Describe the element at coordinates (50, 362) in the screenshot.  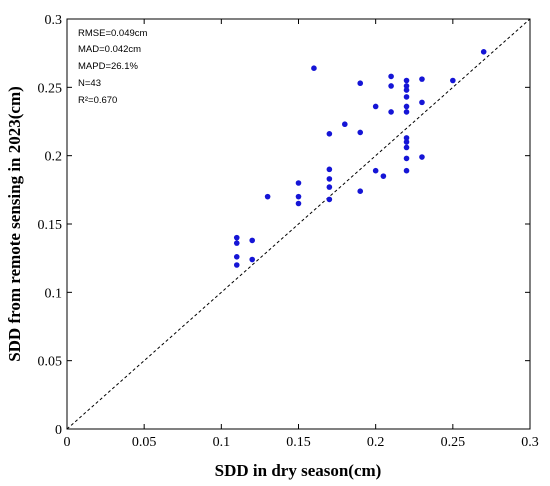
I see `y-tick-label: 0.05` at that location.